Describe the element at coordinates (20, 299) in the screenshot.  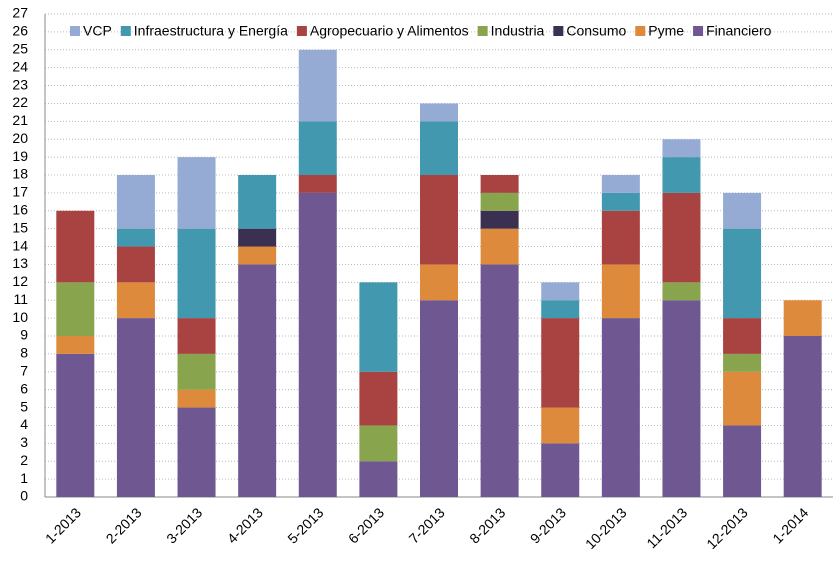
I see `y-tick-label: 11` at that location.